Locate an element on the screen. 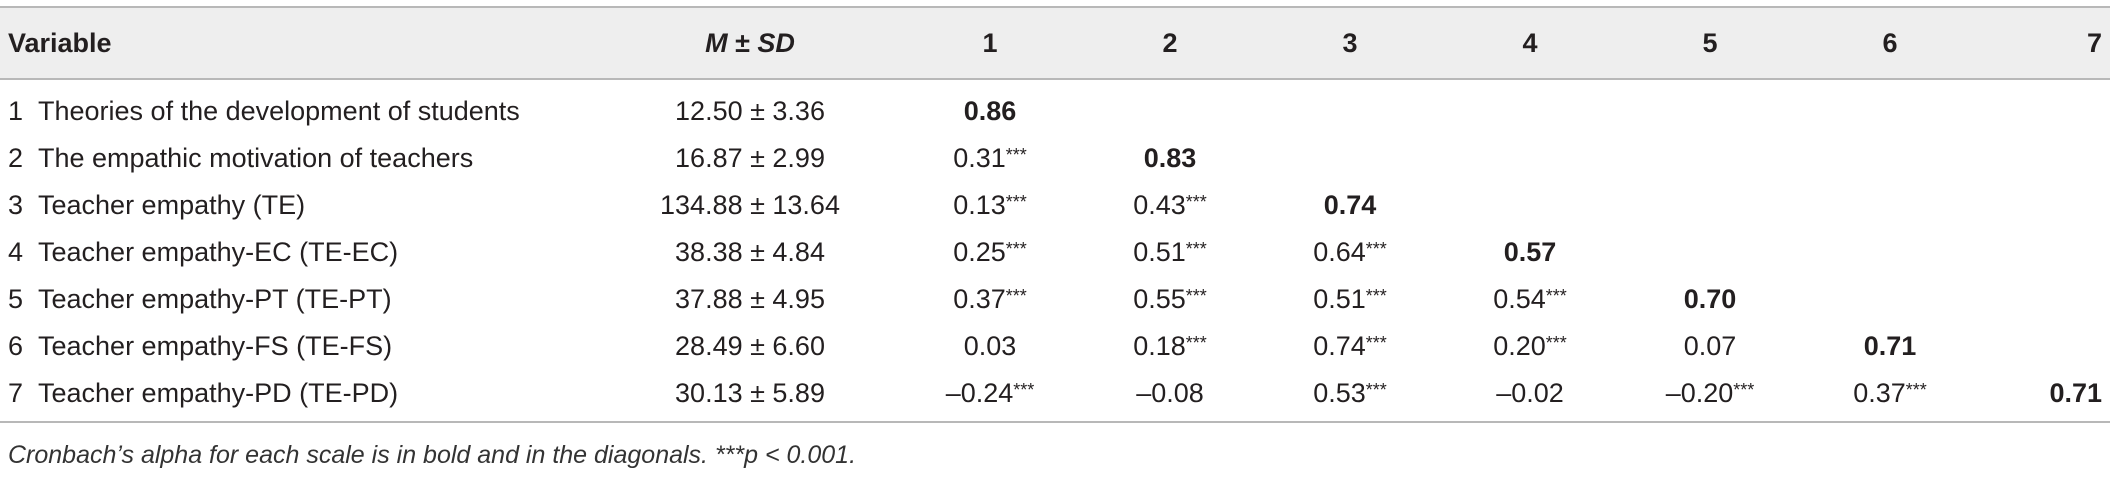 Image resolution: width=2118 pixels, height=480 pixels. correlation-cell: 0.31*** is located at coordinates (990, 158).